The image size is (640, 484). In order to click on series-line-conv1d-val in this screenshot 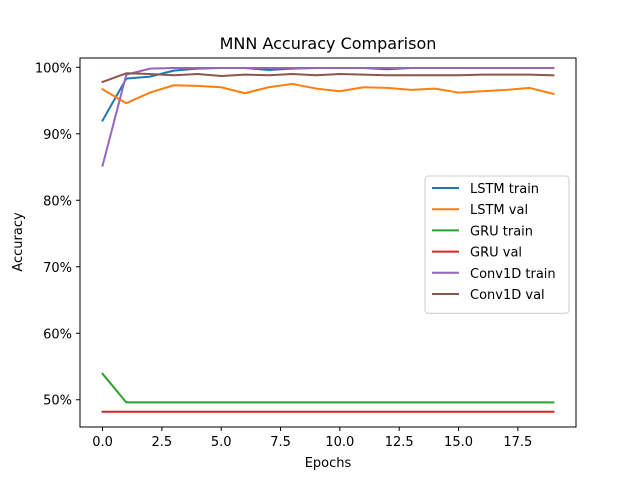, I will do `click(328, 78)`.